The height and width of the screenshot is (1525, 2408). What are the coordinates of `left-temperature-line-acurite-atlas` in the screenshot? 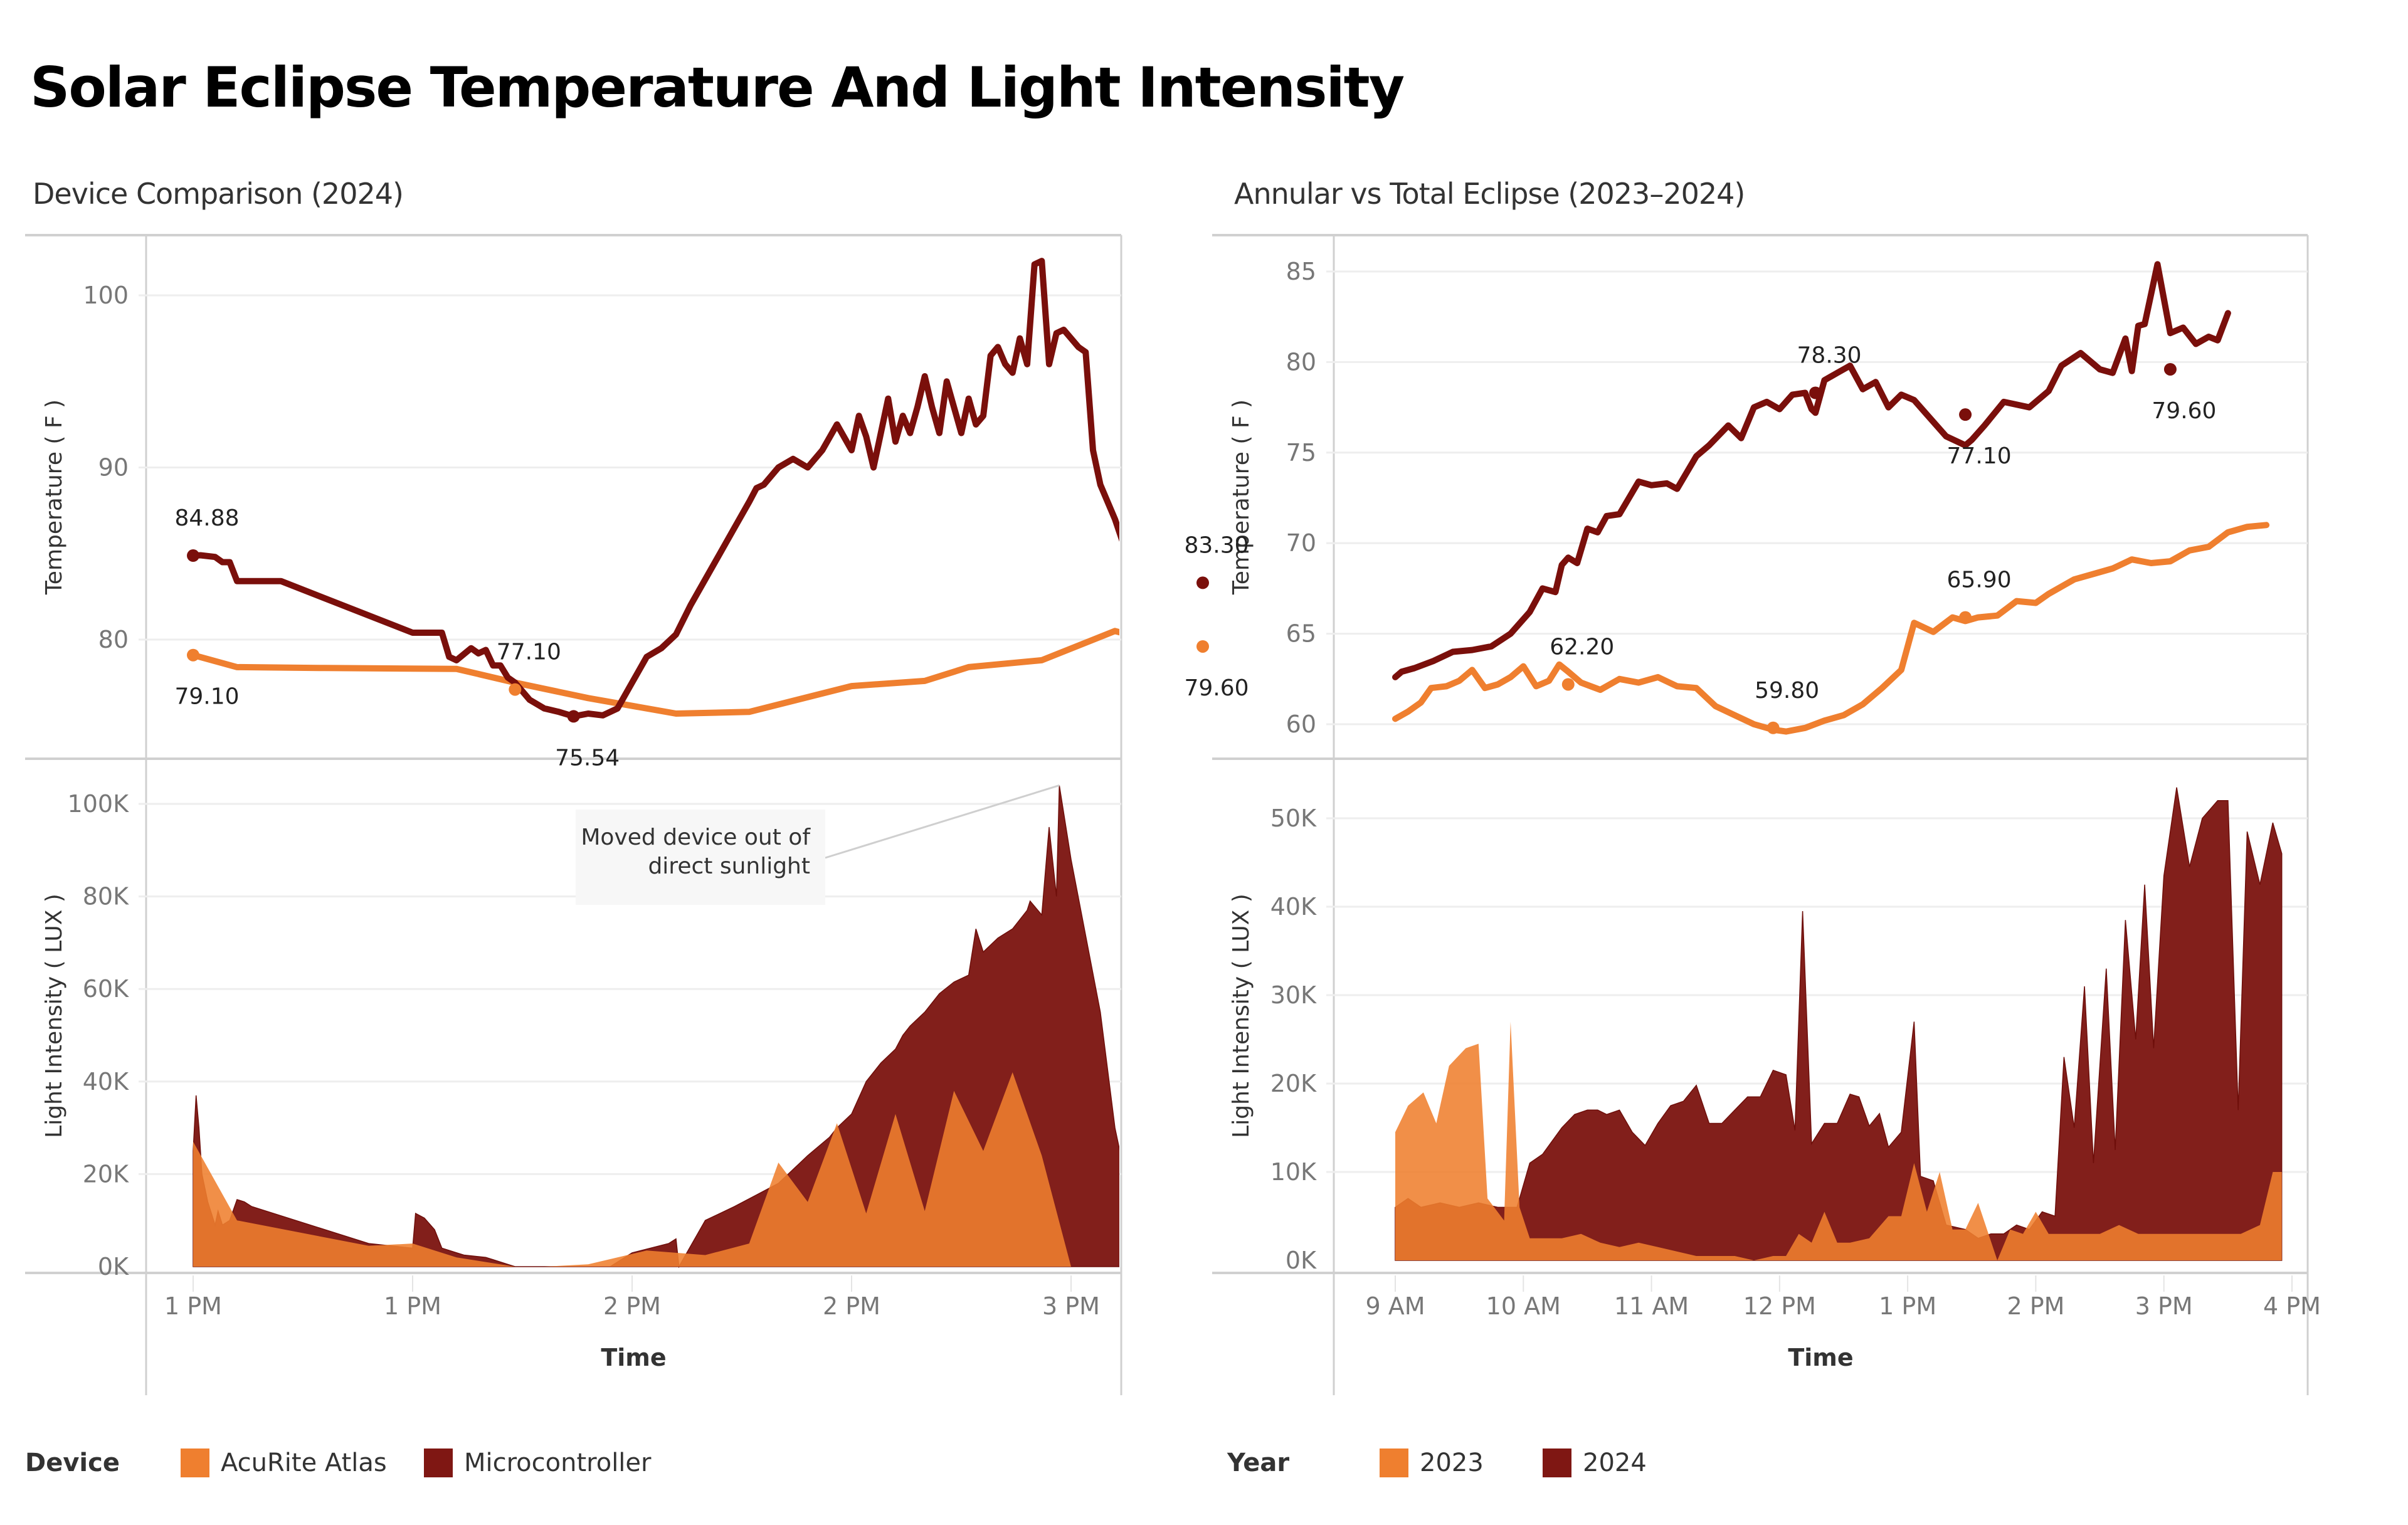 It's located at (654, 672).